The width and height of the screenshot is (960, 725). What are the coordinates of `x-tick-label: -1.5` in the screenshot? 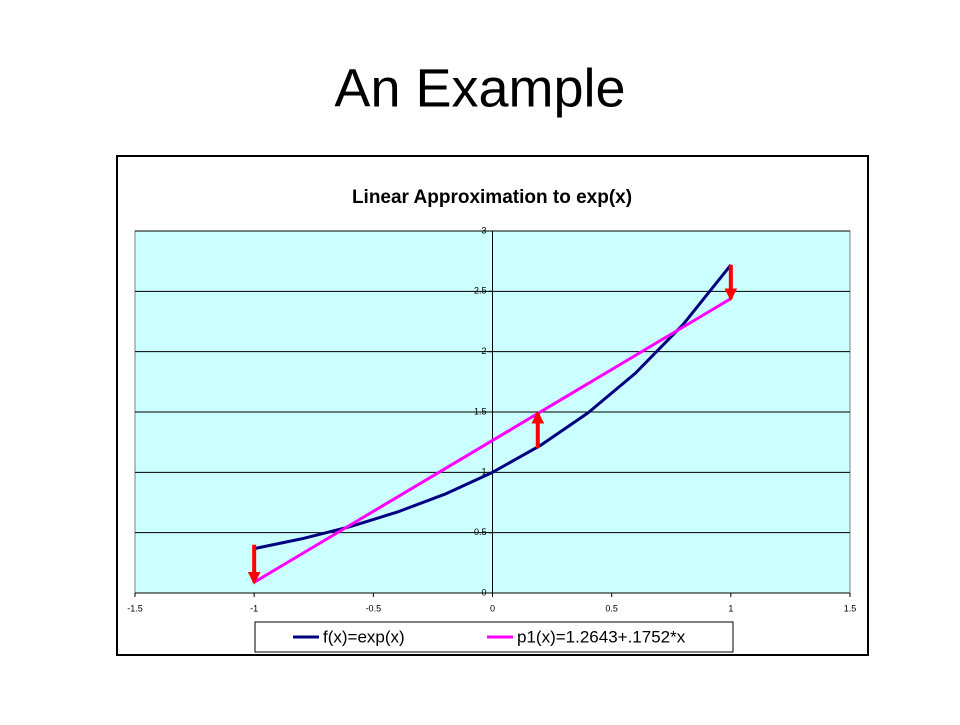 It's located at (135, 608).